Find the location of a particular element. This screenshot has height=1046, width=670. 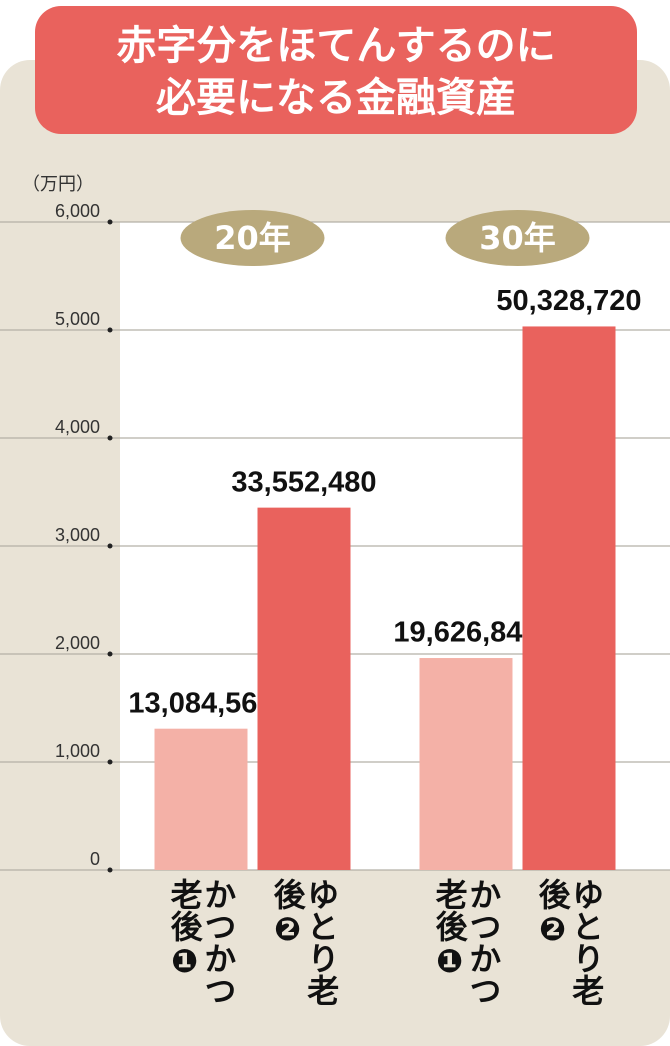

y-tick-label: 6,000 is located at coordinates (77, 211).